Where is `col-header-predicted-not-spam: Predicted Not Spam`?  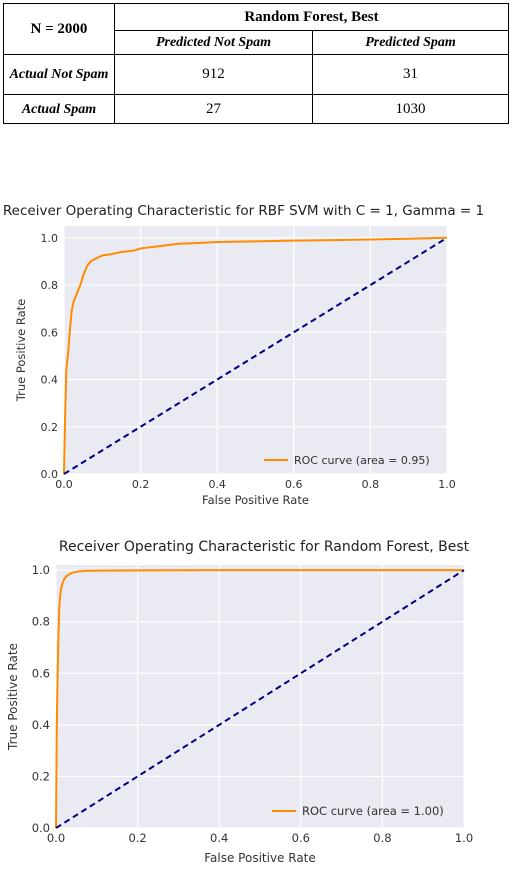
col-header-predicted-not-spam: Predicted Not Spam is located at coordinates (213, 42).